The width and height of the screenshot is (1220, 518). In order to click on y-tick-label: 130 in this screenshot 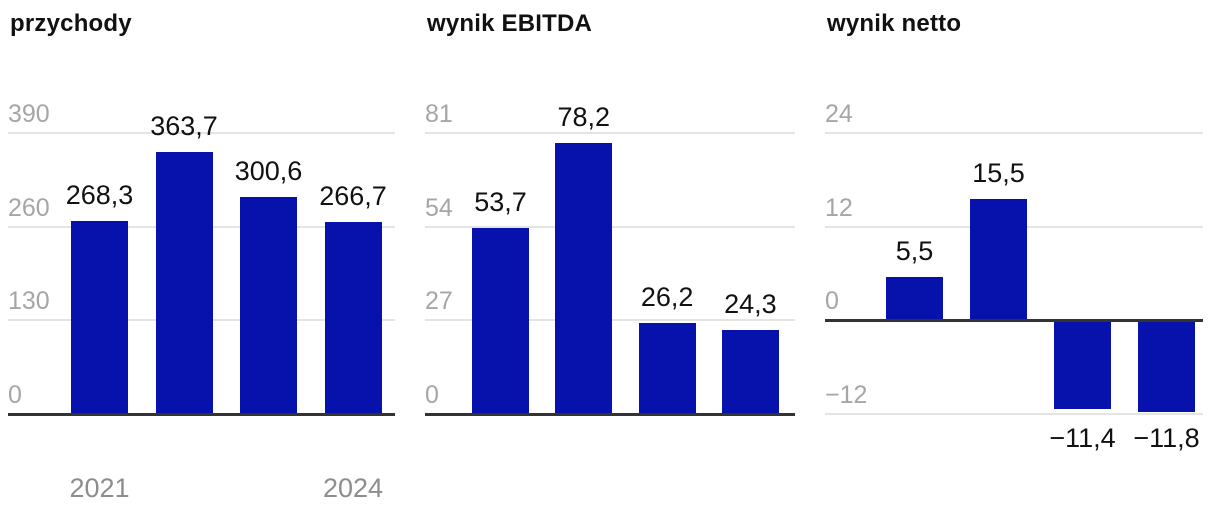, I will do `click(29, 301)`.